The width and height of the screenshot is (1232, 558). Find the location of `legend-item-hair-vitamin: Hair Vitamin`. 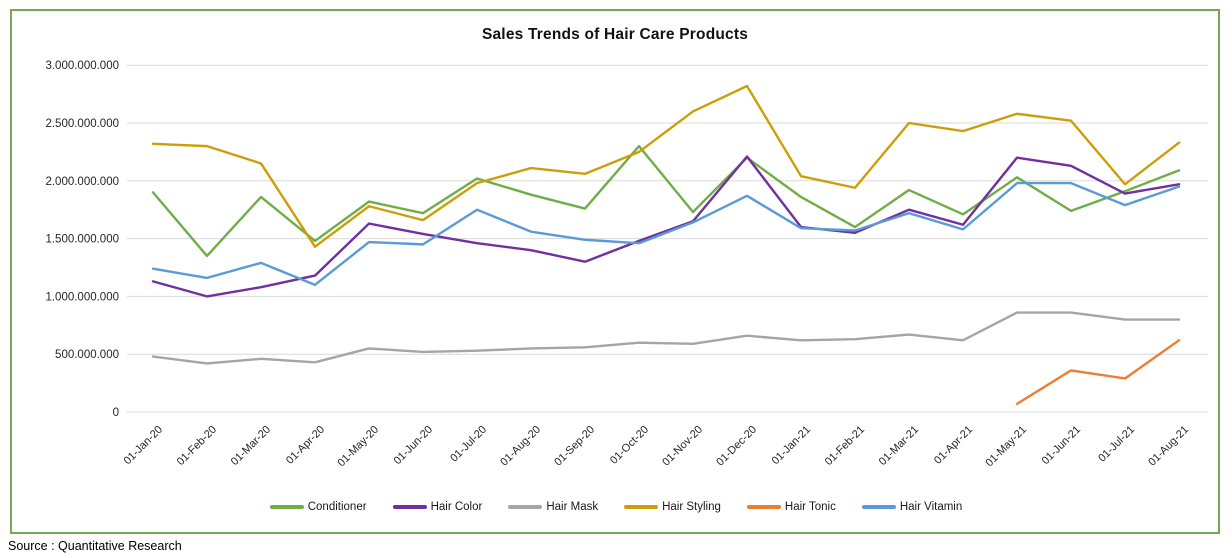

legend-item-hair-vitamin: Hair Vitamin is located at coordinates (912, 507).